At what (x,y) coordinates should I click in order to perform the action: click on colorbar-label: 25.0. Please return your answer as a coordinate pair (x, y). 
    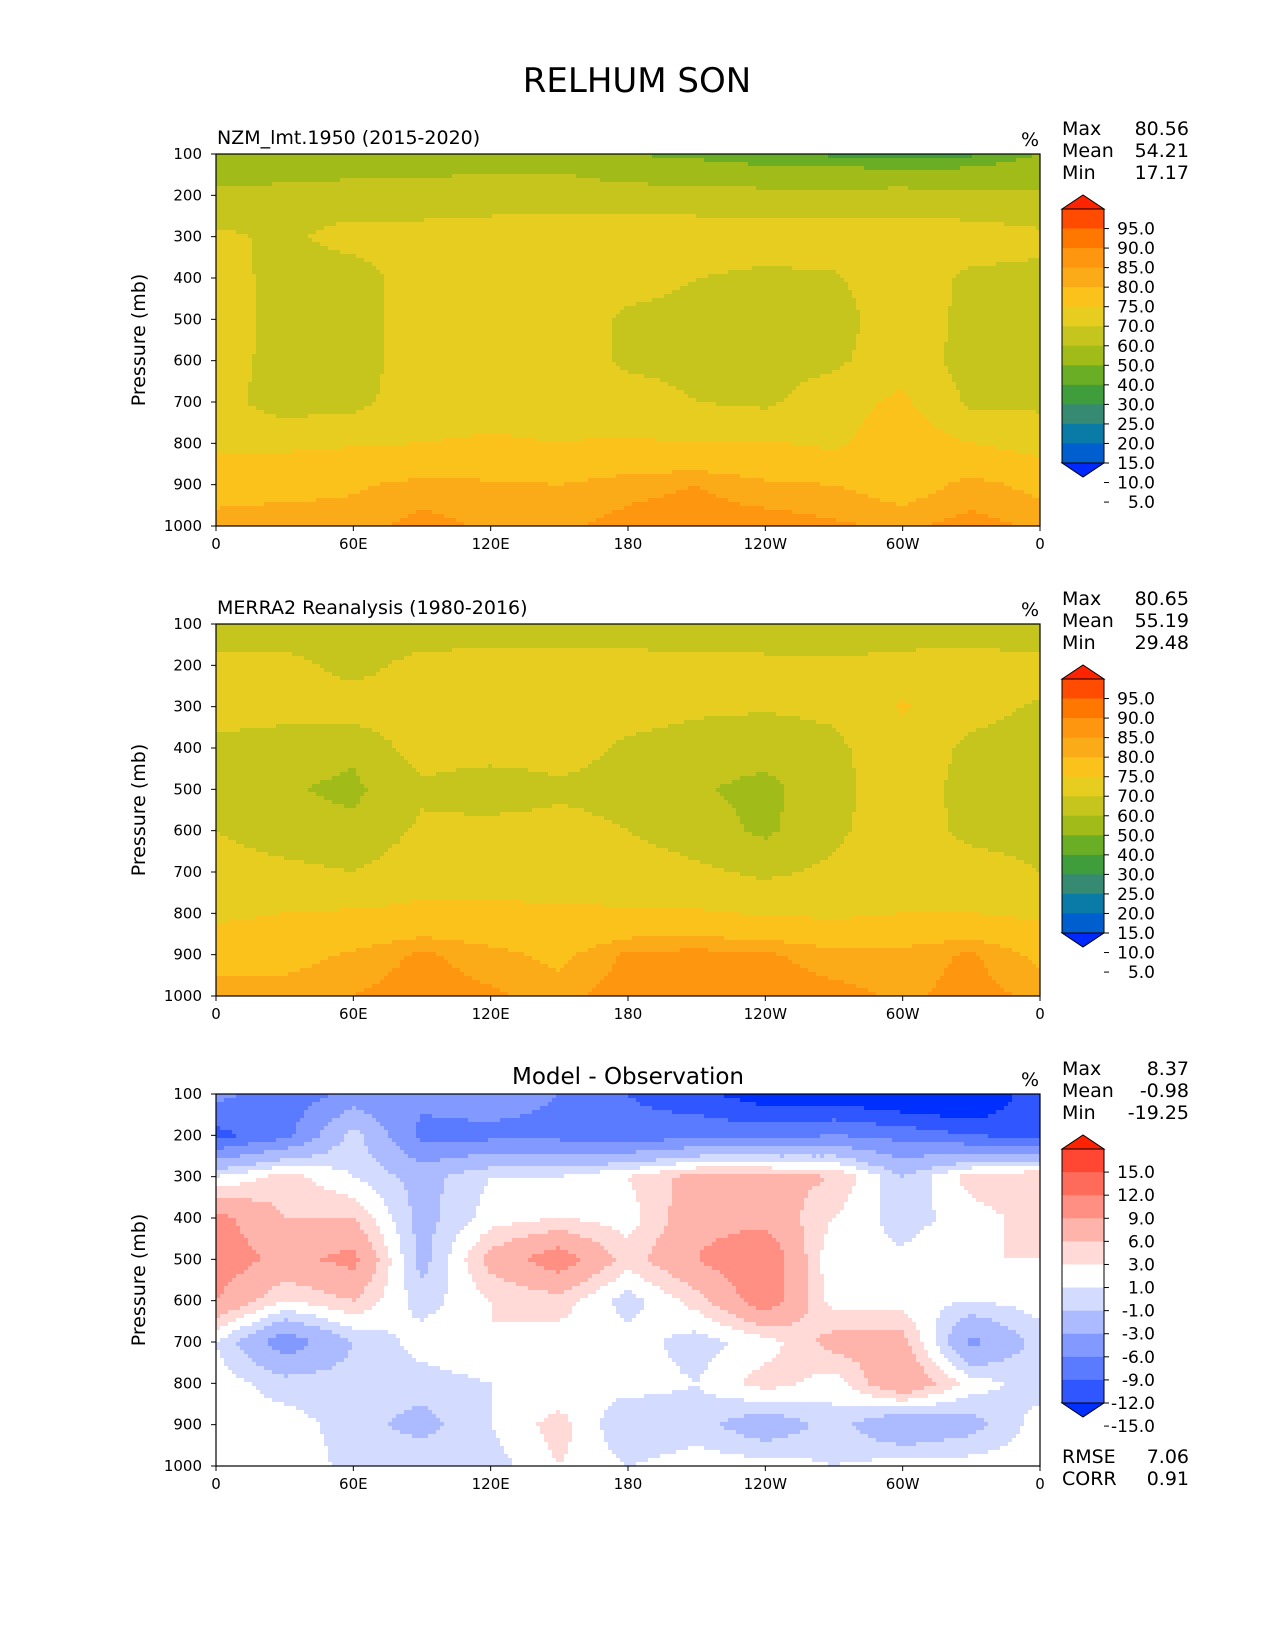
    Looking at the image, I should click on (1136, 425).